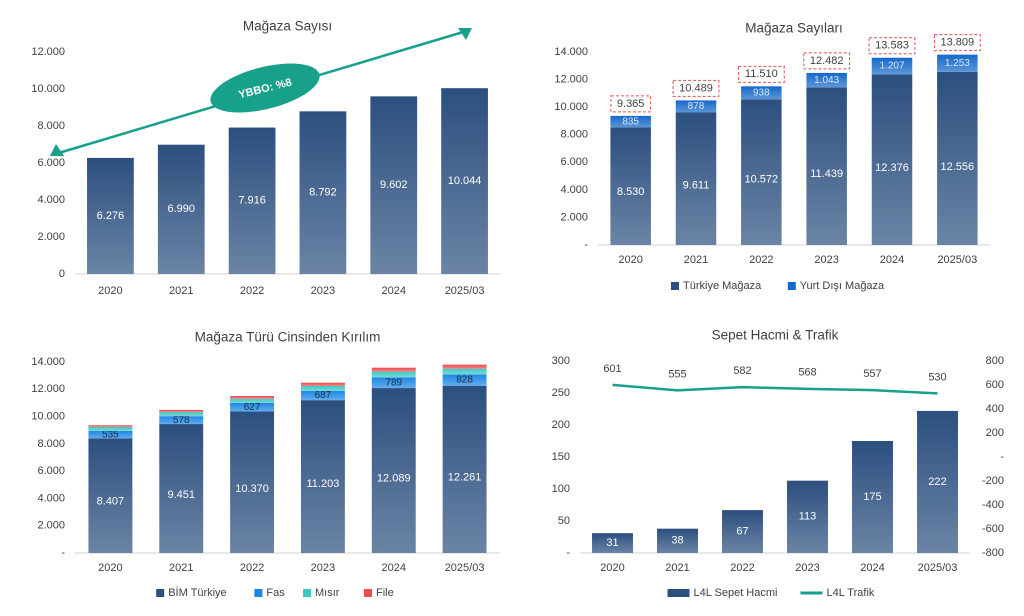 The height and width of the screenshot is (616, 1024). I want to click on y2-tick-label: -400, so click(993, 505).